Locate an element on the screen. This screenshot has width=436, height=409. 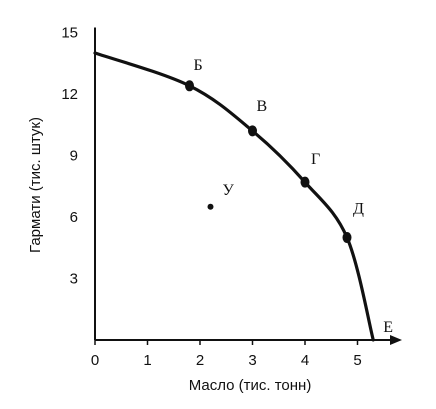
x-tick-label: 4 is located at coordinates (305, 360).